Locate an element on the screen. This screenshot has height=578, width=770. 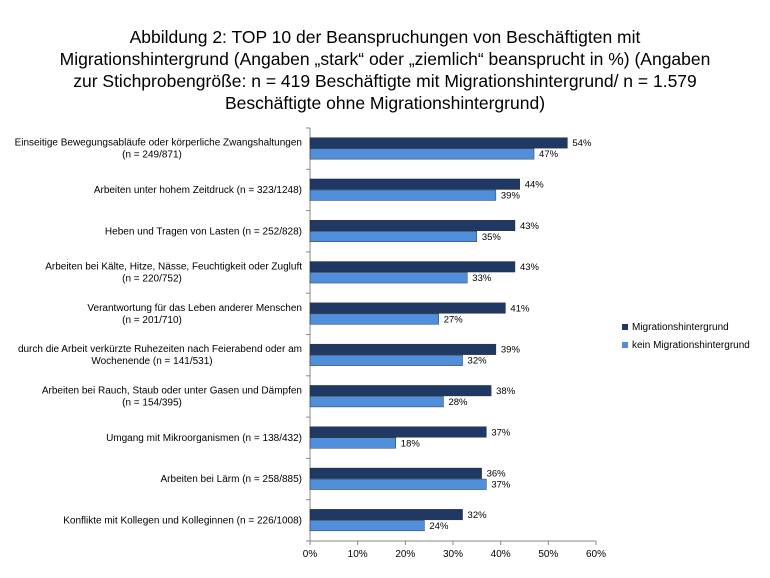
data-label: 18% is located at coordinates (411, 443).